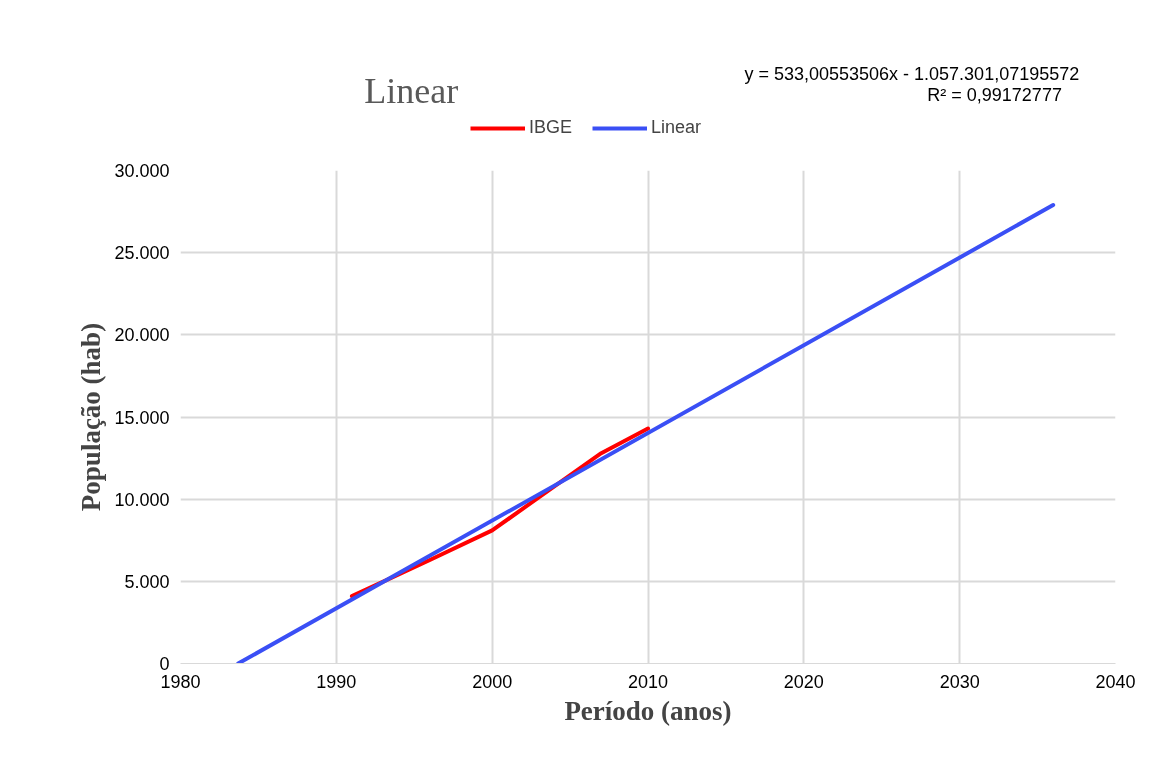  I want to click on x-tick-label: 2010, so click(648, 681).